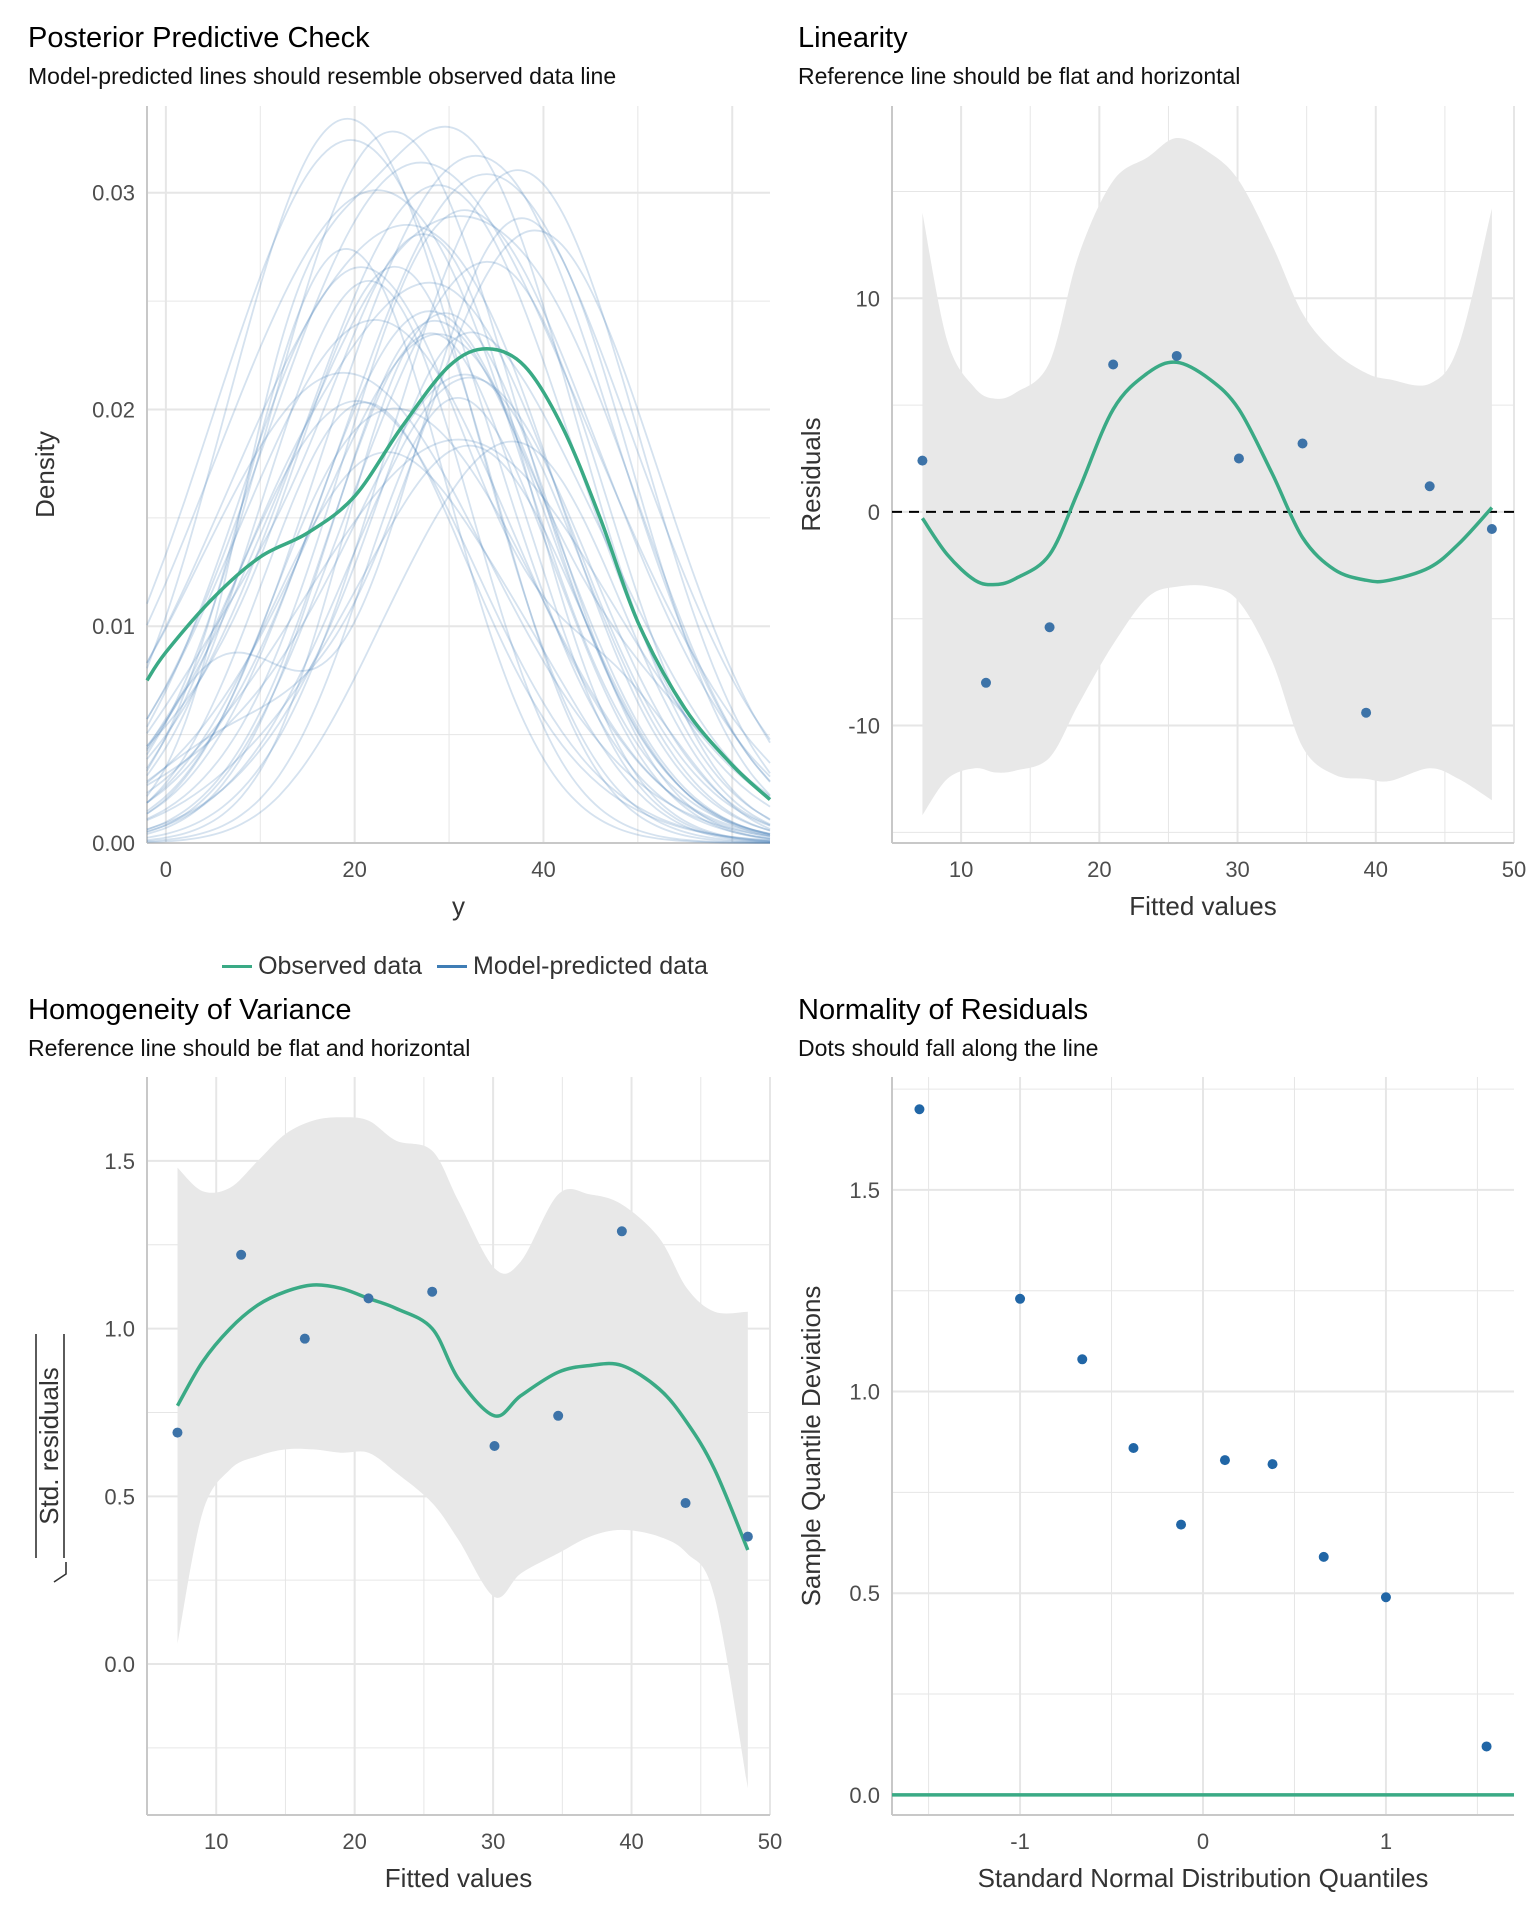 This screenshot has width=1536, height=1920. Describe the element at coordinates (199, 38) in the screenshot. I see `ppc-title: Posterior Predictive Check` at that location.